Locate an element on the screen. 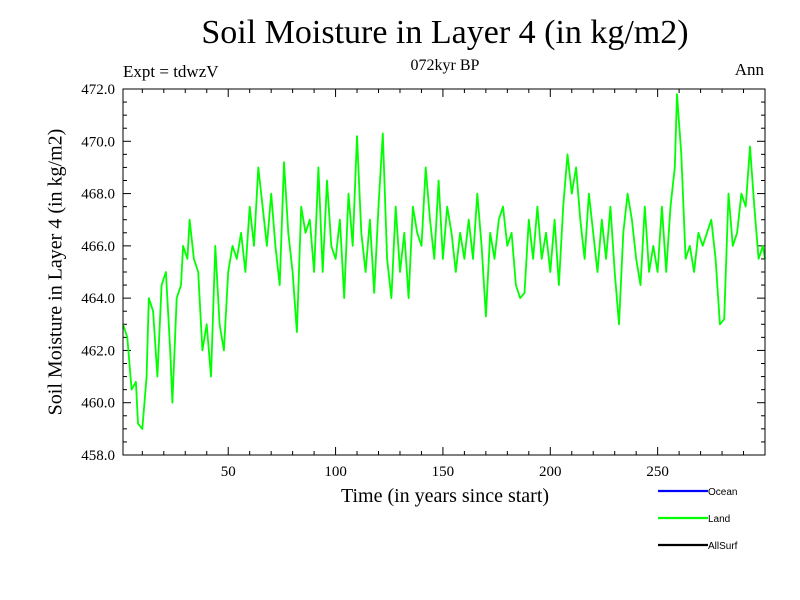 This screenshot has width=800, height=600. legend-label-land: Land is located at coordinates (719, 519).